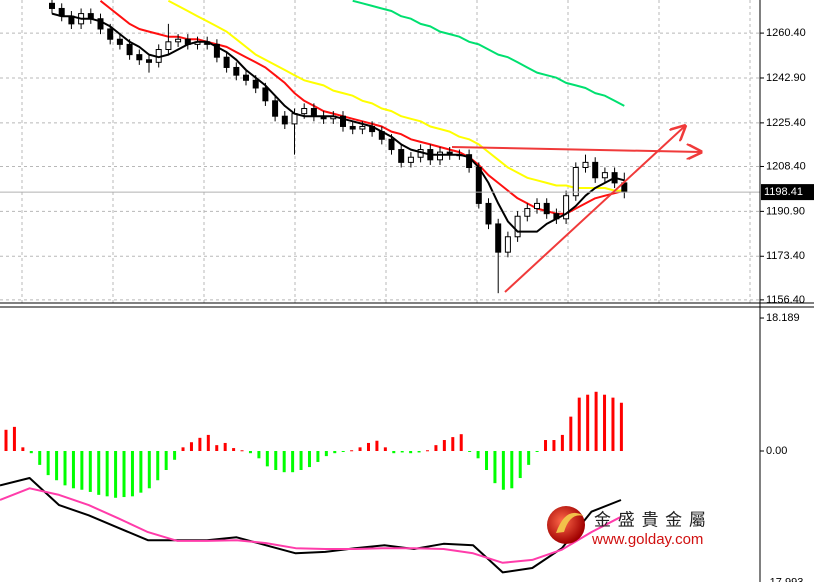 The height and width of the screenshot is (582, 814). Describe the element at coordinates (647, 539) in the screenshot. I see `watermark-url: www.golday.com` at that location.